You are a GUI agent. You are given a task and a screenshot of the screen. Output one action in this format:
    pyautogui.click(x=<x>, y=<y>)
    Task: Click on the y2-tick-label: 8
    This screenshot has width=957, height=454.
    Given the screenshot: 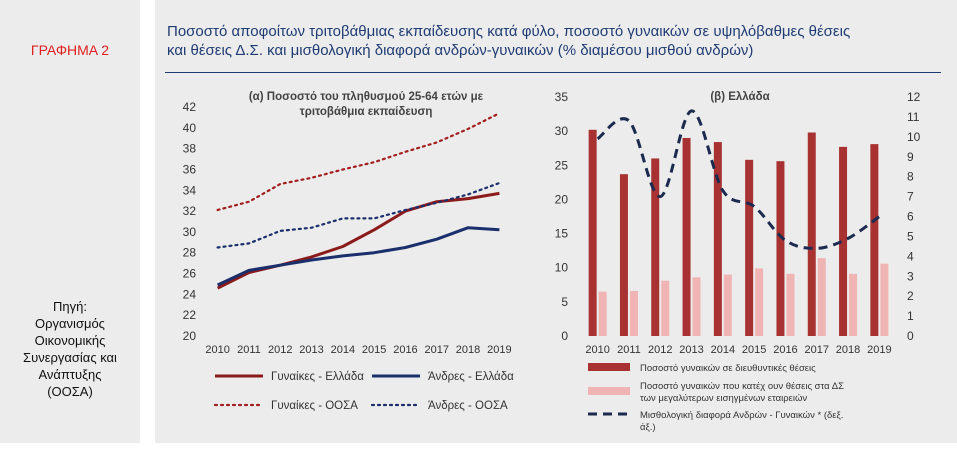 What is the action you would take?
    pyautogui.click(x=910, y=177)
    